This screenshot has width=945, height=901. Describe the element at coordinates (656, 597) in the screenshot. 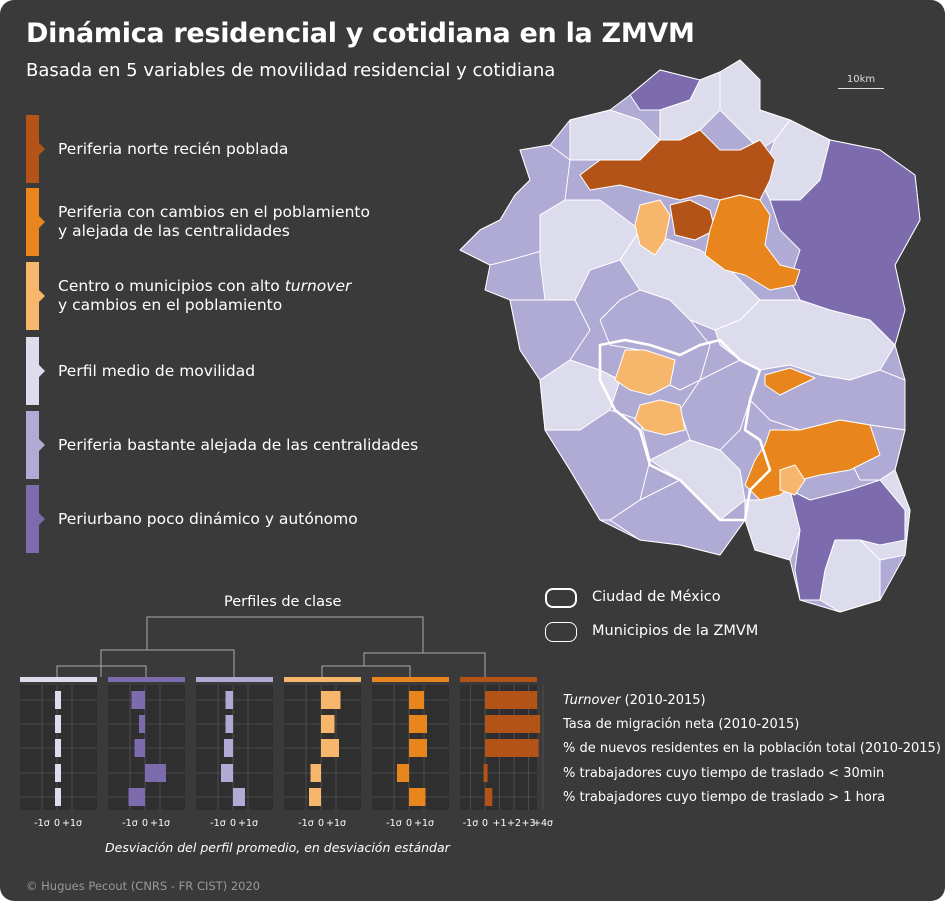

I see `map-legend-cdmx-label: Ciudad de México` at that location.